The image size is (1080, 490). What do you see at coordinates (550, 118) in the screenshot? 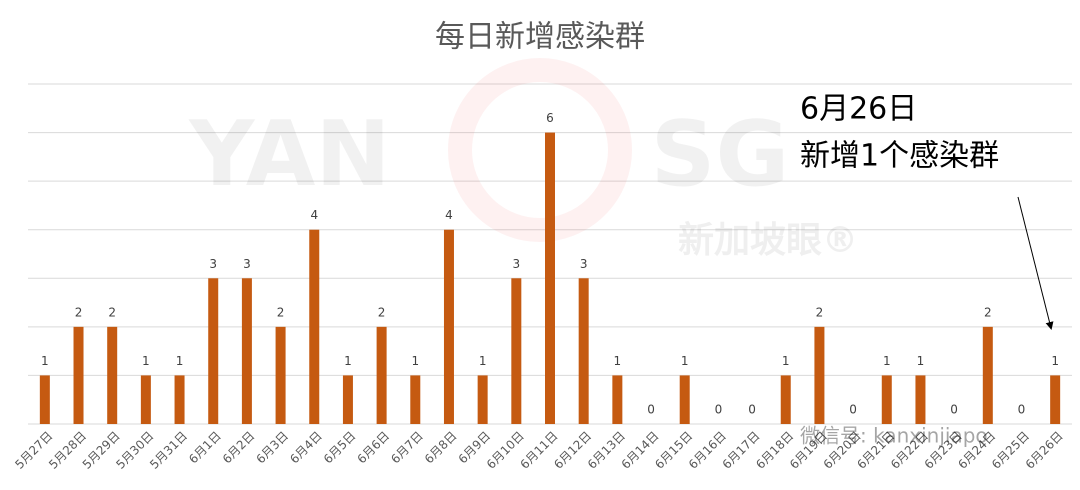
I see `data-label: 6` at bounding box center [550, 118].